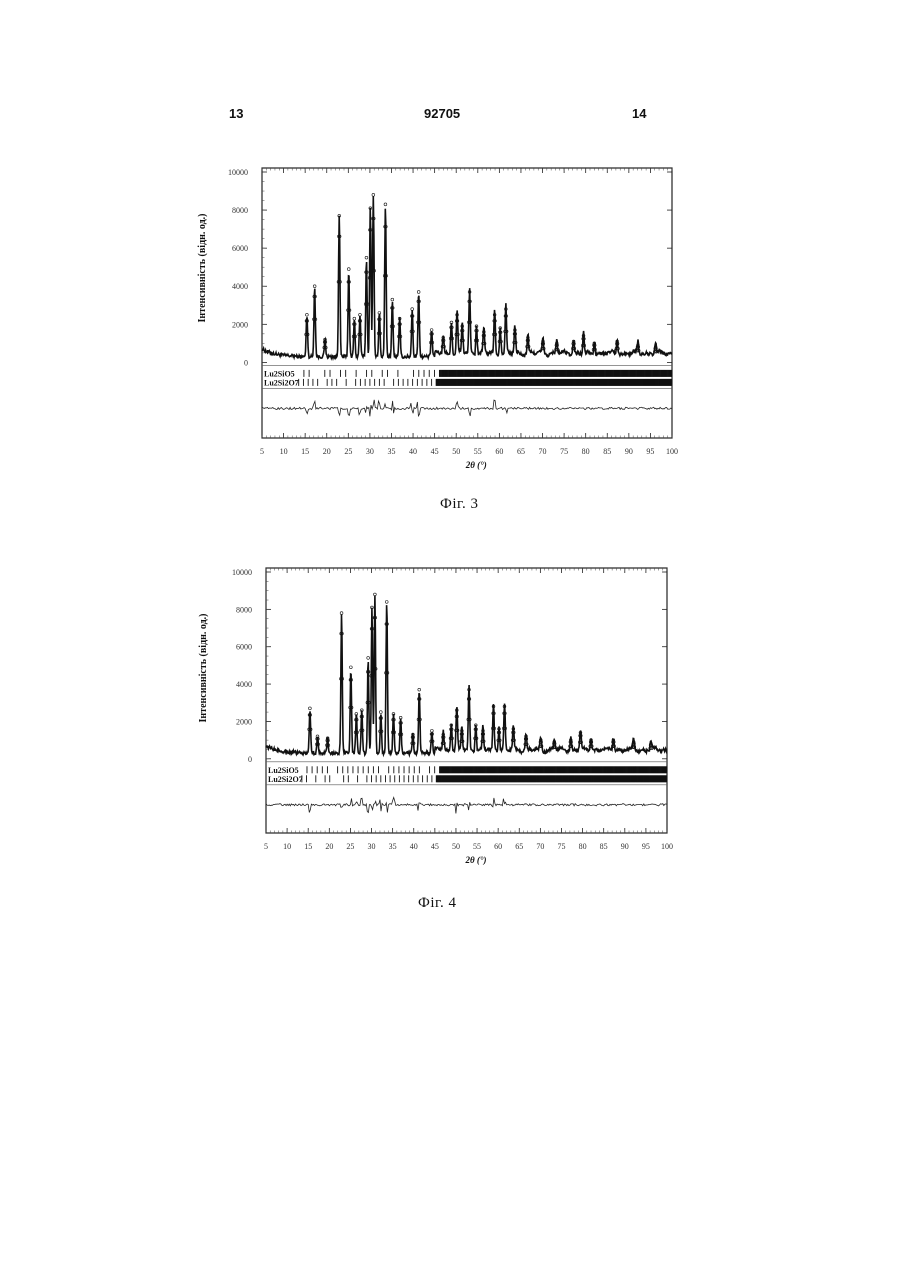  What do you see at coordinates (459, 504) in the screenshot?
I see `figure-caption-fig3: Фіг. 3` at bounding box center [459, 504].